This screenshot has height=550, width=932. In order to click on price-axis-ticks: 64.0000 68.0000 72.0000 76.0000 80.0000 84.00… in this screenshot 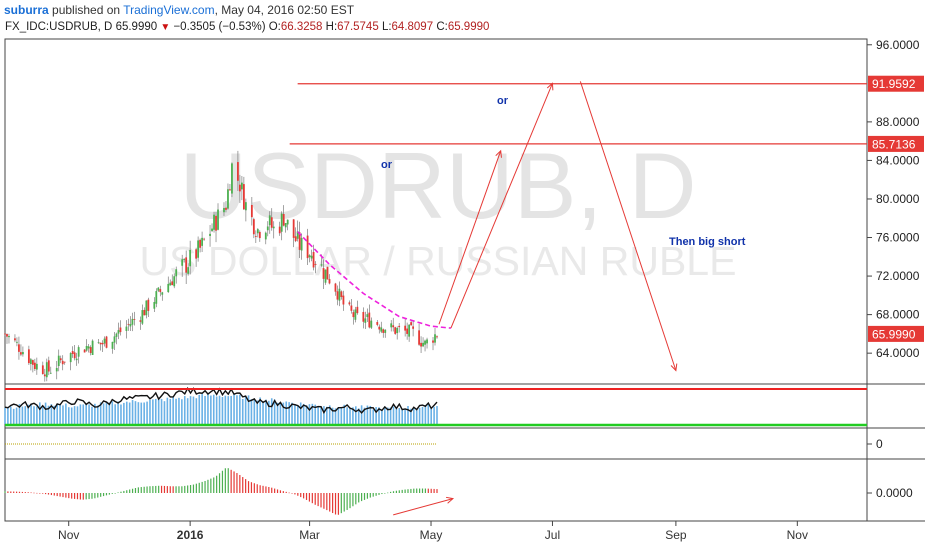, I will do `click(893, 199)`.